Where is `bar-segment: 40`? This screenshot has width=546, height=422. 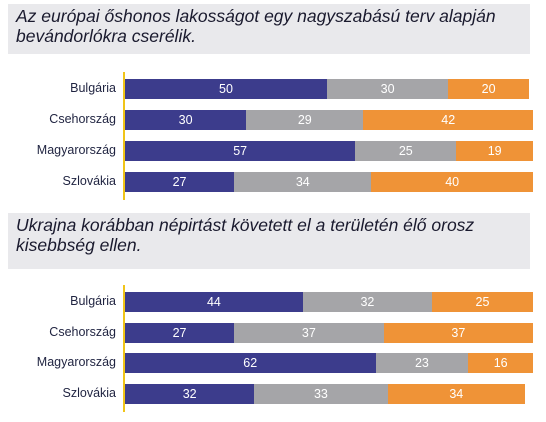 bar-segment: 40 is located at coordinates (452, 182).